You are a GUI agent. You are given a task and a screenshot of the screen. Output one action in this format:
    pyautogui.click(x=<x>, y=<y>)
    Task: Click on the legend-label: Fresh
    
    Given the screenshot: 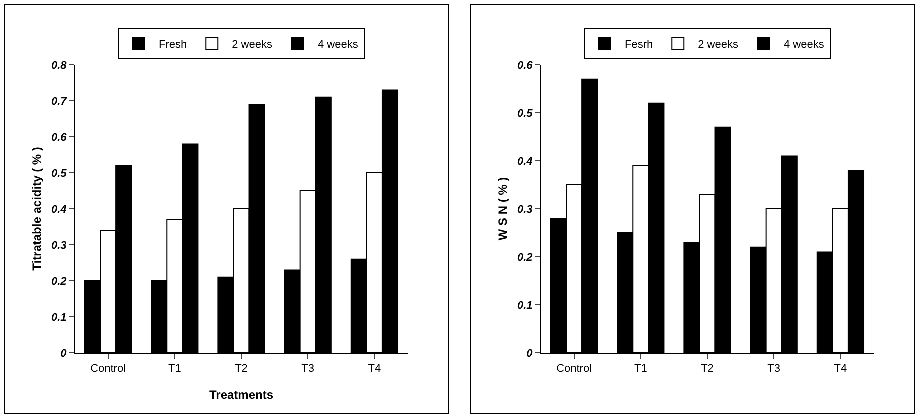 What is the action you would take?
    pyautogui.click(x=173, y=45)
    